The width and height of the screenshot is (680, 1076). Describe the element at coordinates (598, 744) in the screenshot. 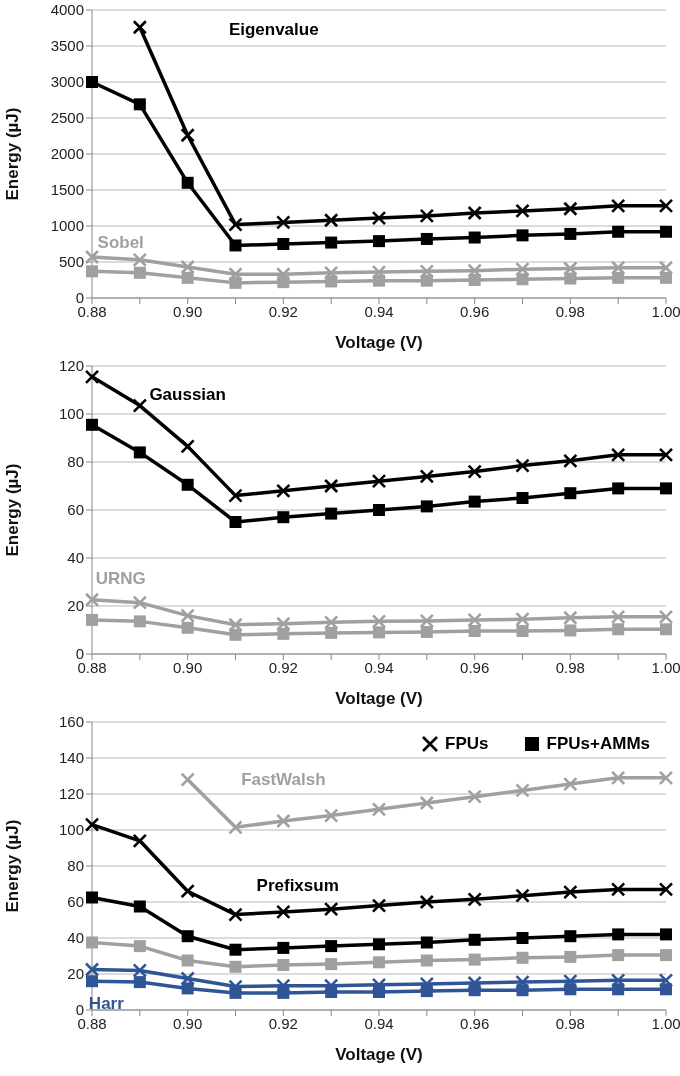

I see `legend-label: FPUs+AMMs` at that location.